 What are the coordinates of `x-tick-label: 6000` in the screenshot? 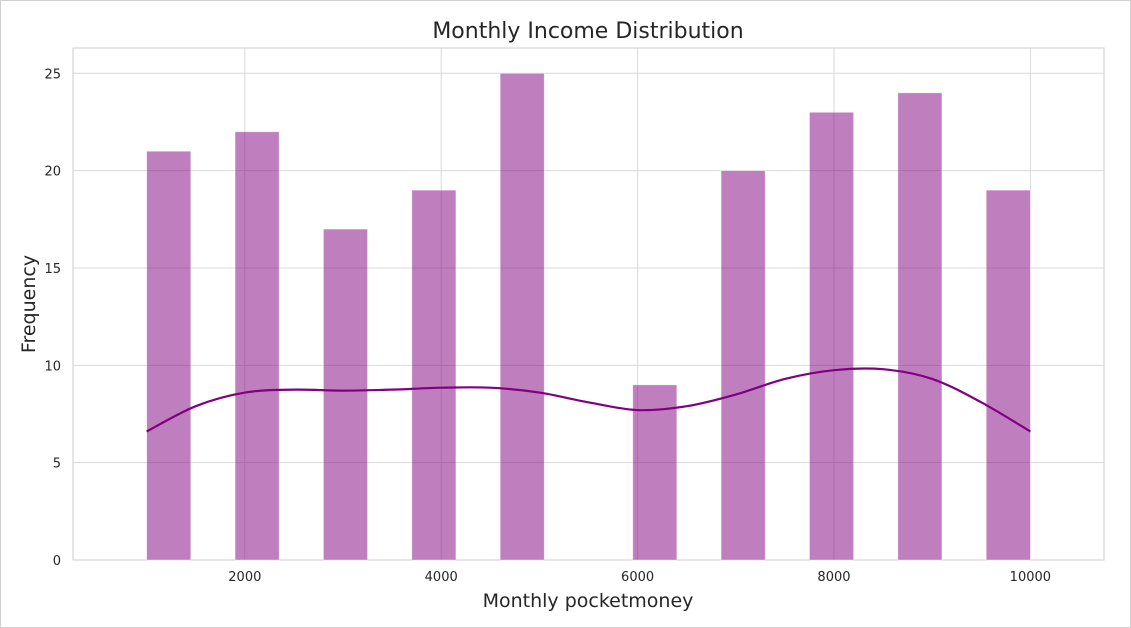 It's located at (637, 577).